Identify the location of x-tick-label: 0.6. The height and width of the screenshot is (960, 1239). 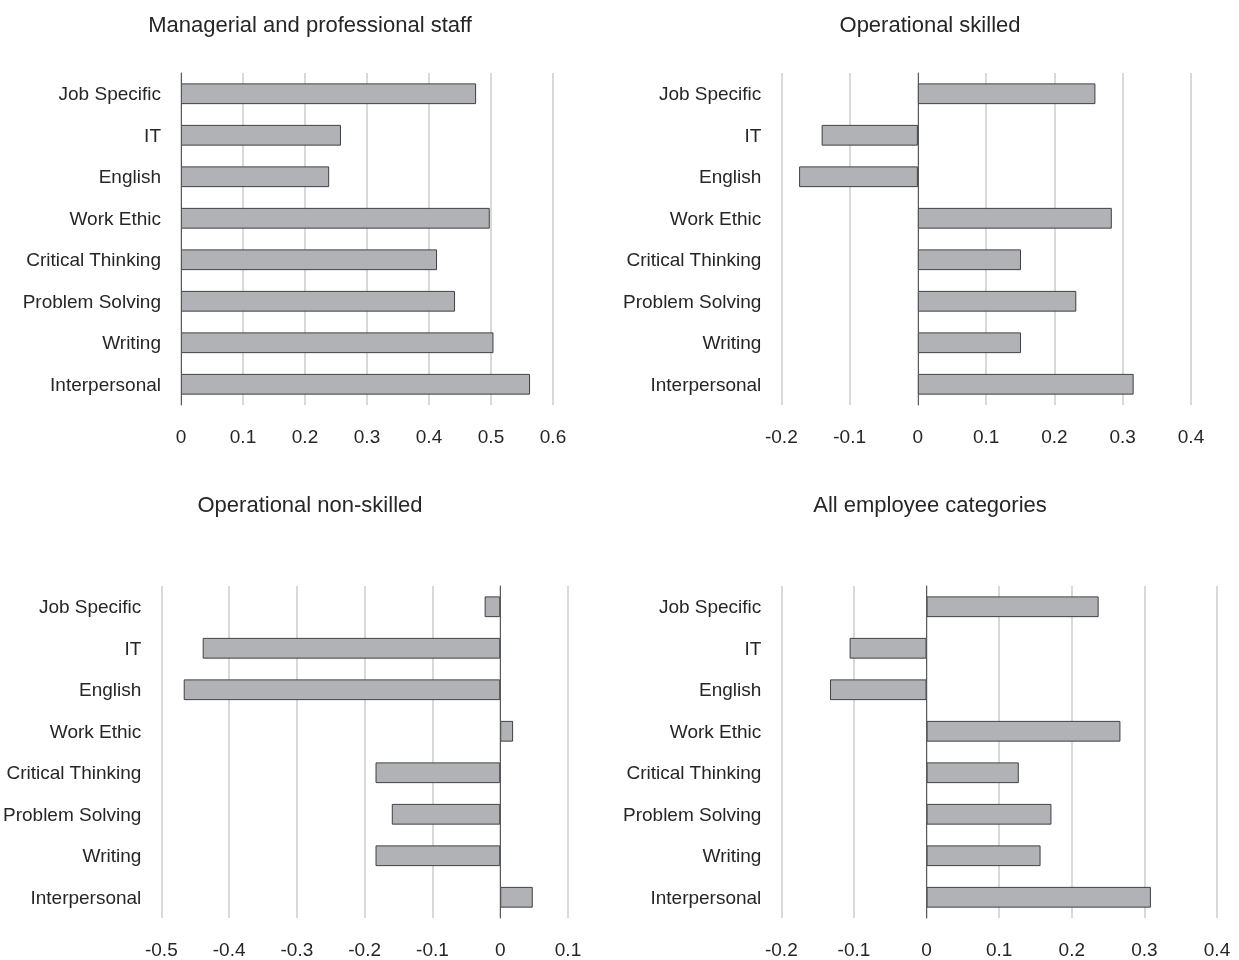
(553, 436).